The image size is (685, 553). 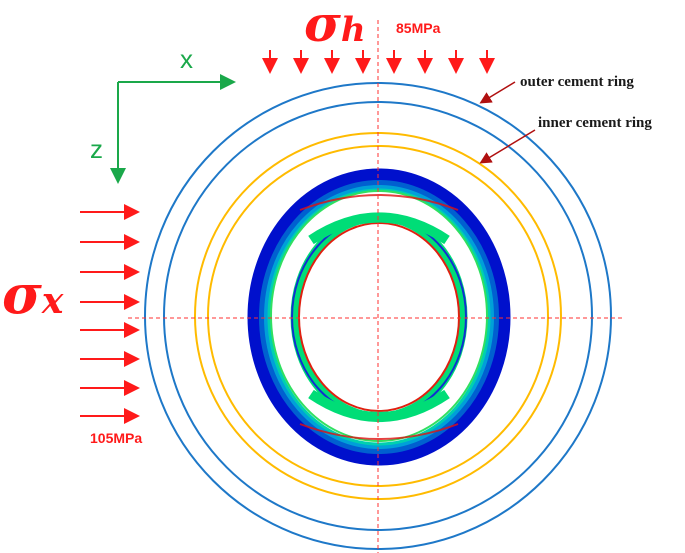 I want to click on sigma-x-label: σx, so click(x=32, y=294).